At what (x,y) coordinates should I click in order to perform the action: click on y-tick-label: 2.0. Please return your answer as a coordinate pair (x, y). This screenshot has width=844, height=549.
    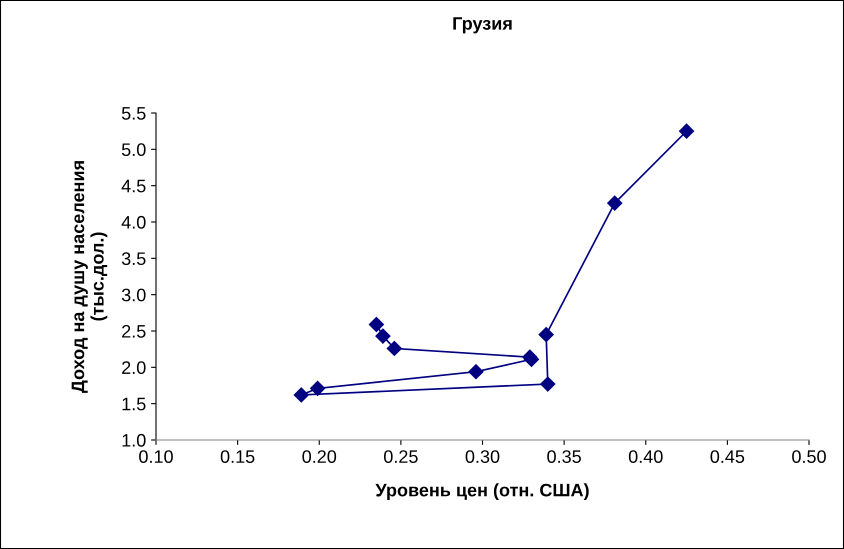
    Looking at the image, I should click on (134, 367).